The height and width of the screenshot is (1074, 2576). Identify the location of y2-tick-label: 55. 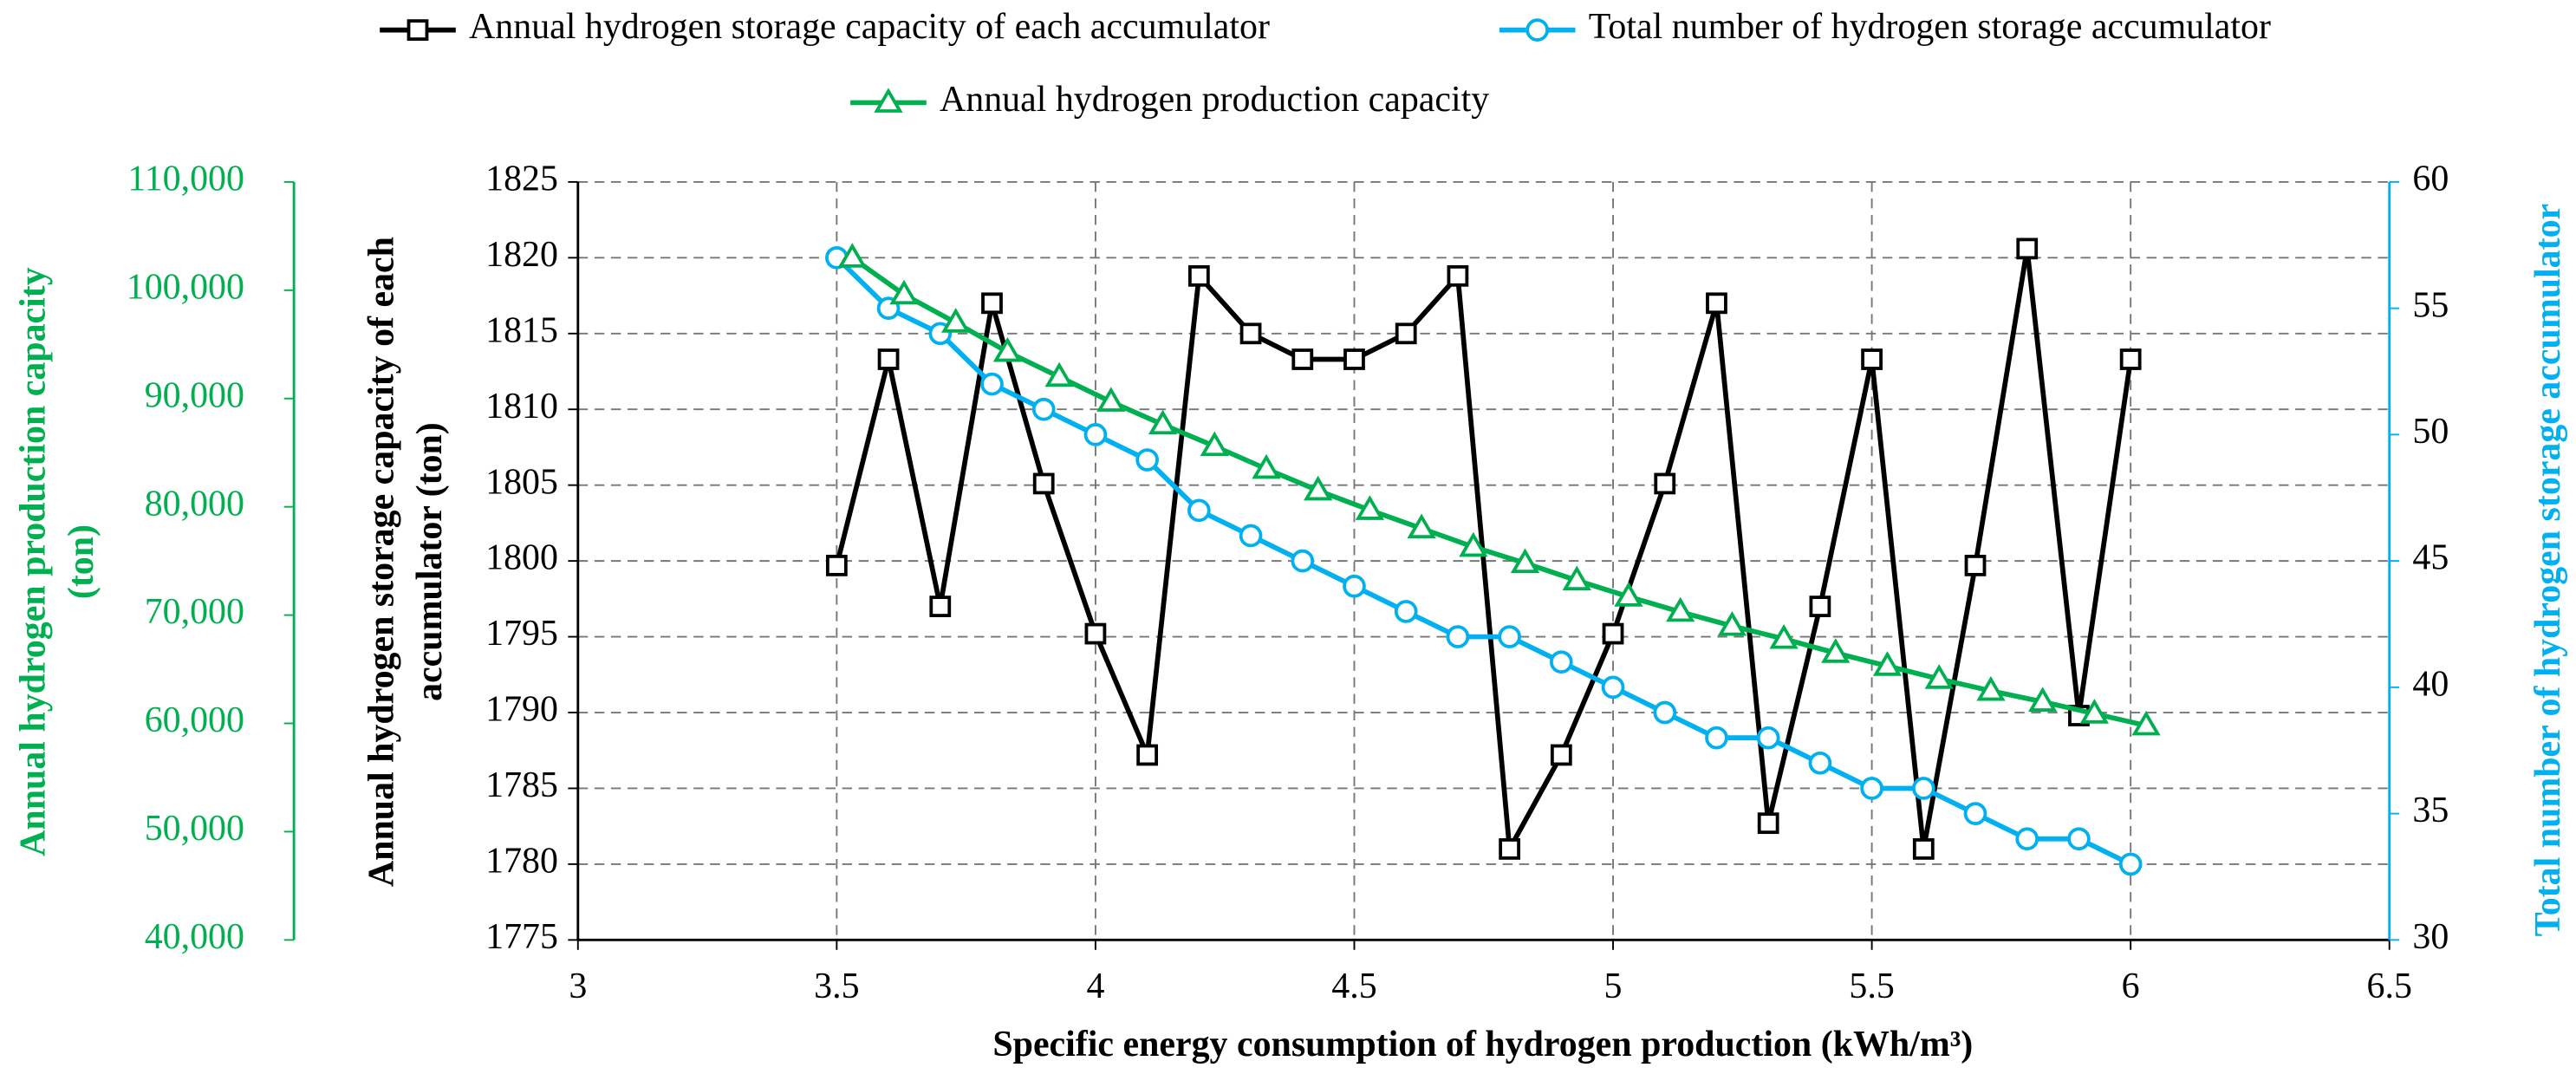
(2430, 305).